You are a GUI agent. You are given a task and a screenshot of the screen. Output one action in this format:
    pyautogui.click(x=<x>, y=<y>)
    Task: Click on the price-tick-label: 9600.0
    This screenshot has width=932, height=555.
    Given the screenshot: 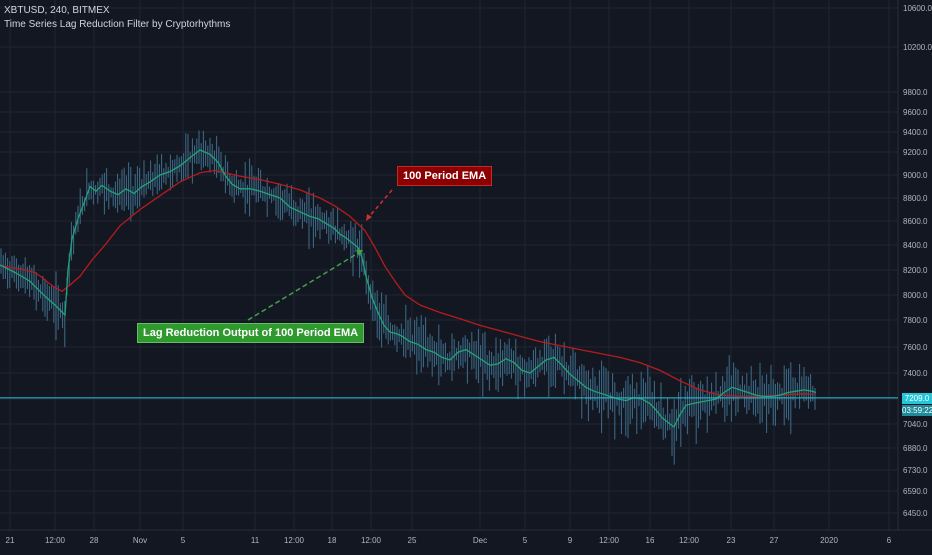 What is the action you would take?
    pyautogui.click(x=915, y=112)
    